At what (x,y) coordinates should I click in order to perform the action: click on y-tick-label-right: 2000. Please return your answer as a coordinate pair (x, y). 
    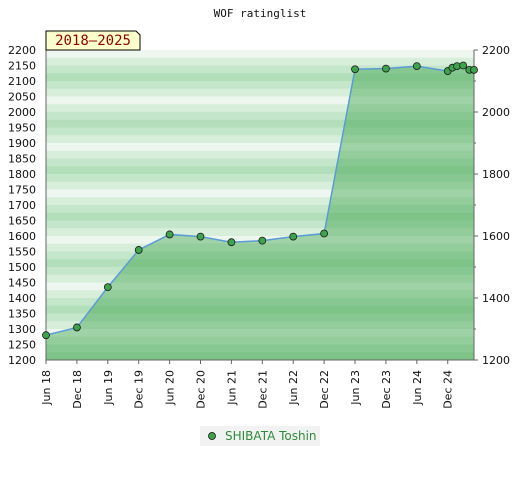
    Looking at the image, I should click on (496, 112).